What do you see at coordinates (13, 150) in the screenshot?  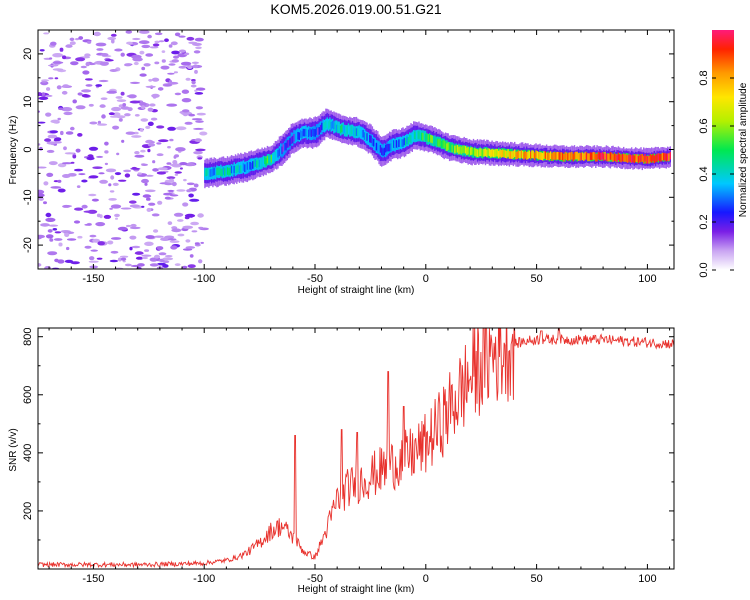 I see `spectrogram-y-axis-label: Frequency (Hz)` at bounding box center [13, 150].